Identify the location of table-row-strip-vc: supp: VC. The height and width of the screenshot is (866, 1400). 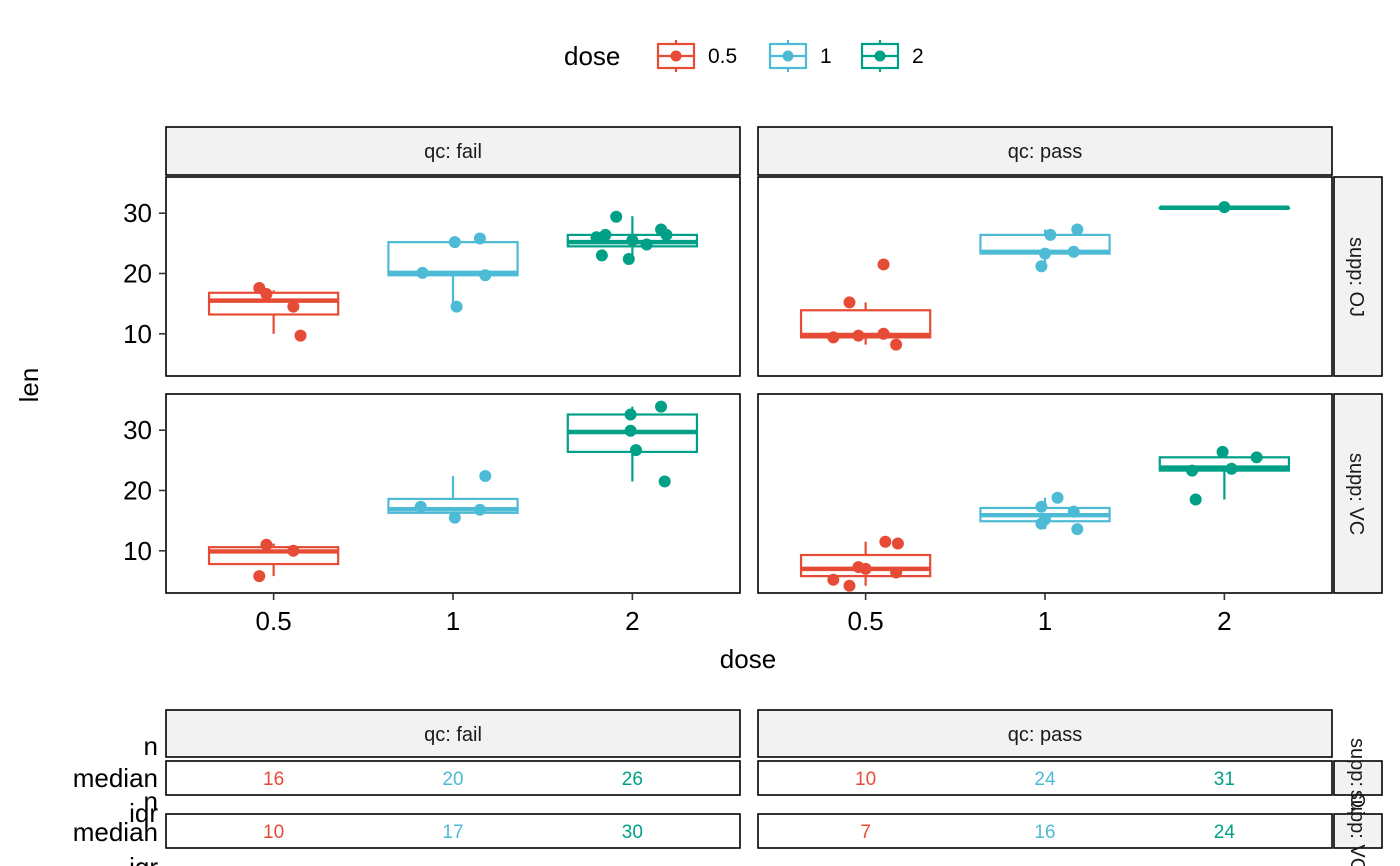
(1358, 828).